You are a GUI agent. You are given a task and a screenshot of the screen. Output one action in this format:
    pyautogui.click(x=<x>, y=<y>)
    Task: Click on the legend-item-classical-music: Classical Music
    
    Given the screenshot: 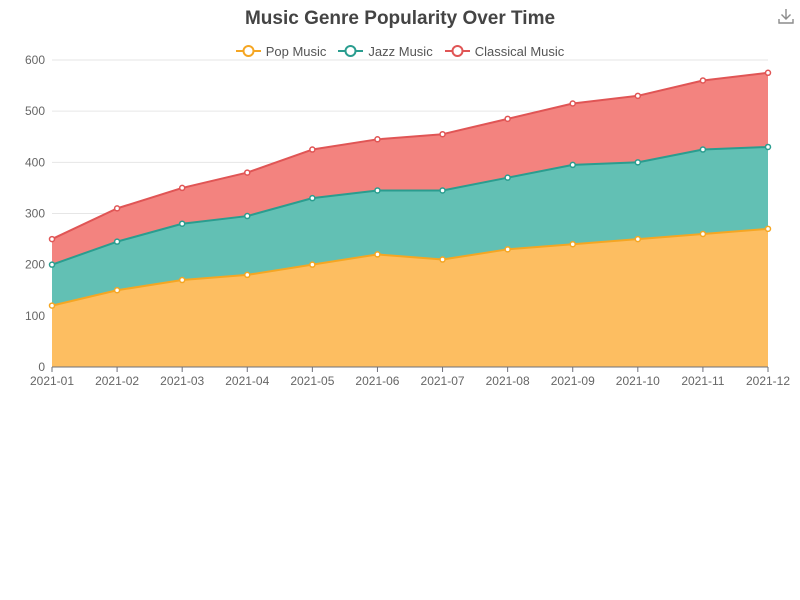 What is the action you would take?
    pyautogui.click(x=504, y=51)
    